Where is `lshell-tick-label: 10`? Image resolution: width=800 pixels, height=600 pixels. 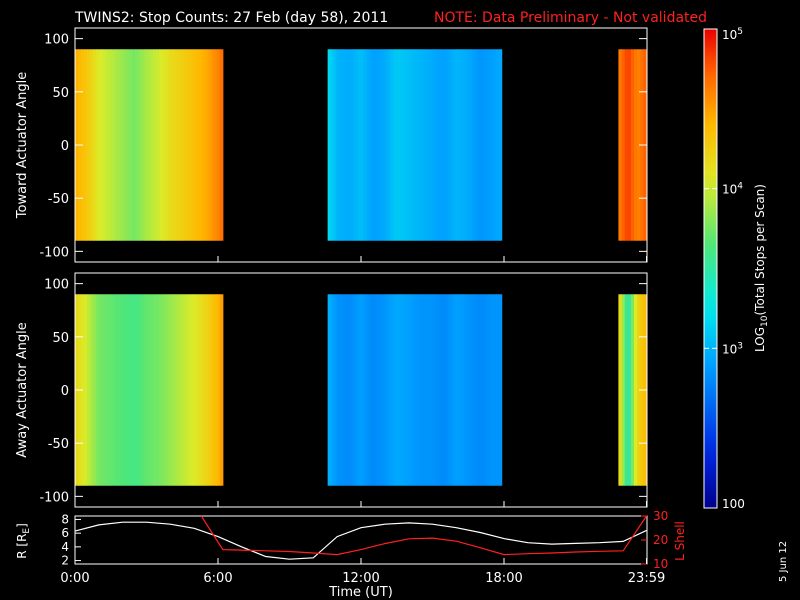
lshell-tick-label: 10 is located at coordinates (660, 564).